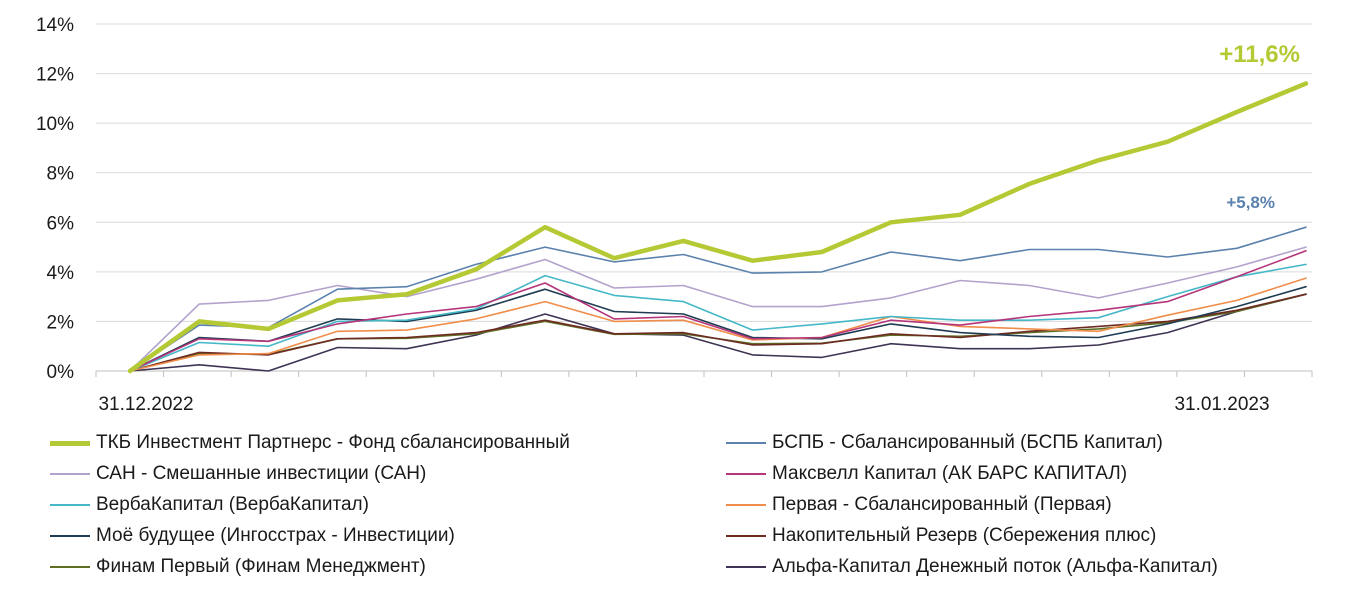 The width and height of the screenshot is (1346, 600). I want to click on legend-item: САН - Смешанные инвестиции (САН), so click(238, 474).